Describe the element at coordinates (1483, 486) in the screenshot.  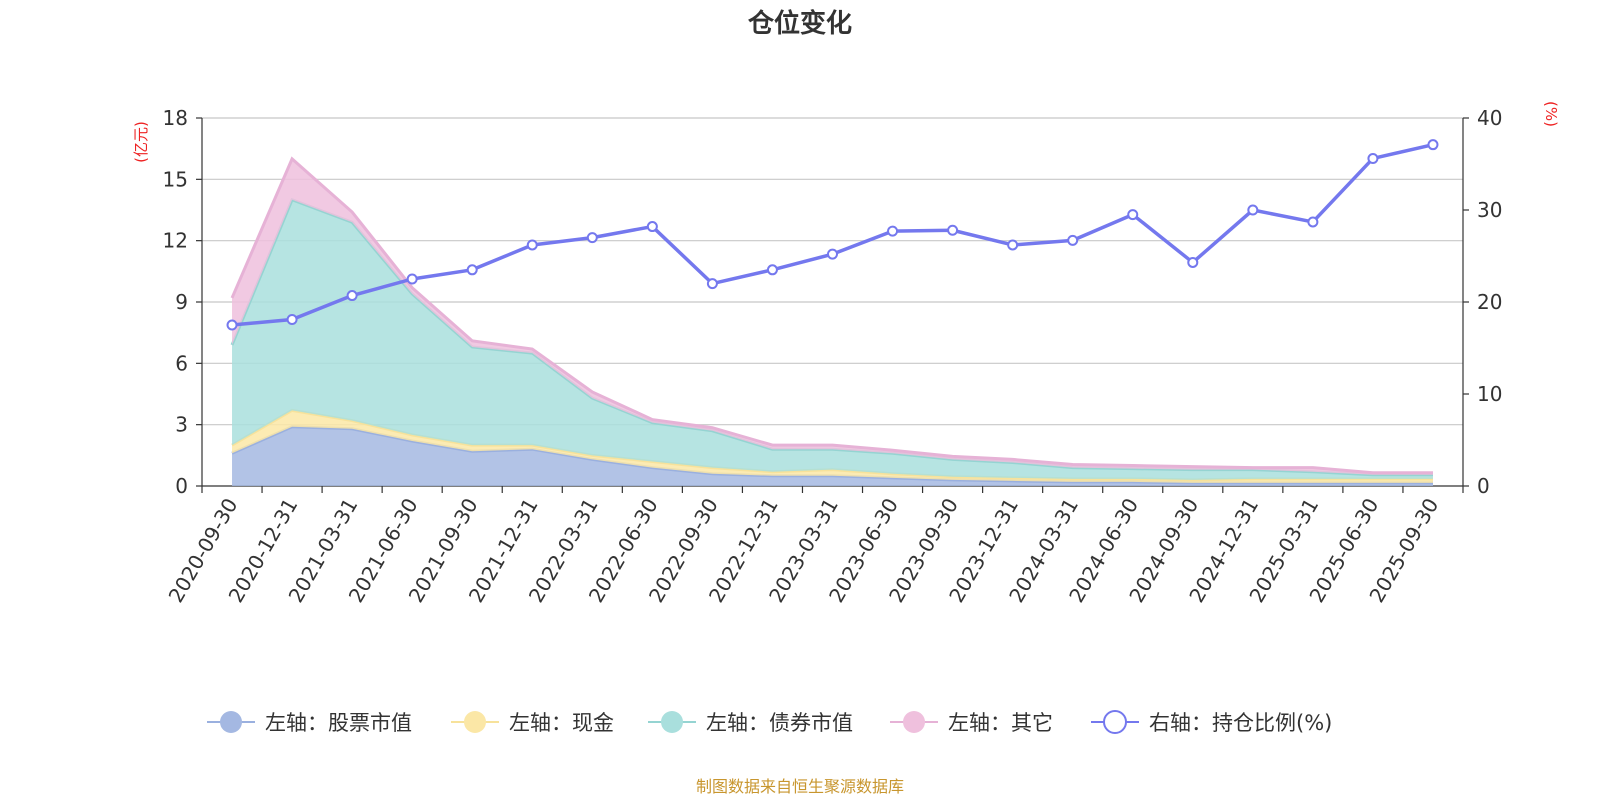
I see `right-axis-tick-label: 0` at that location.